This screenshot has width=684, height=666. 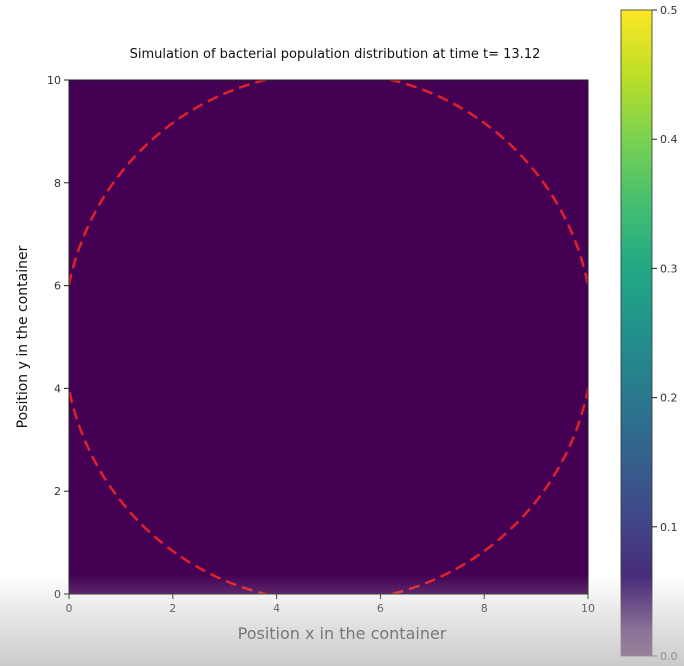 I want to click on colorbar-tick-label: 0.0, so click(x=669, y=656).